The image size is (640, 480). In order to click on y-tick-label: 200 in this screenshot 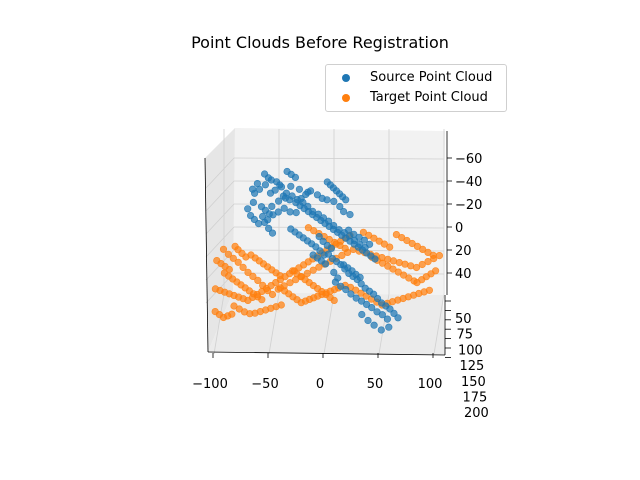, I will do `click(476, 413)`.